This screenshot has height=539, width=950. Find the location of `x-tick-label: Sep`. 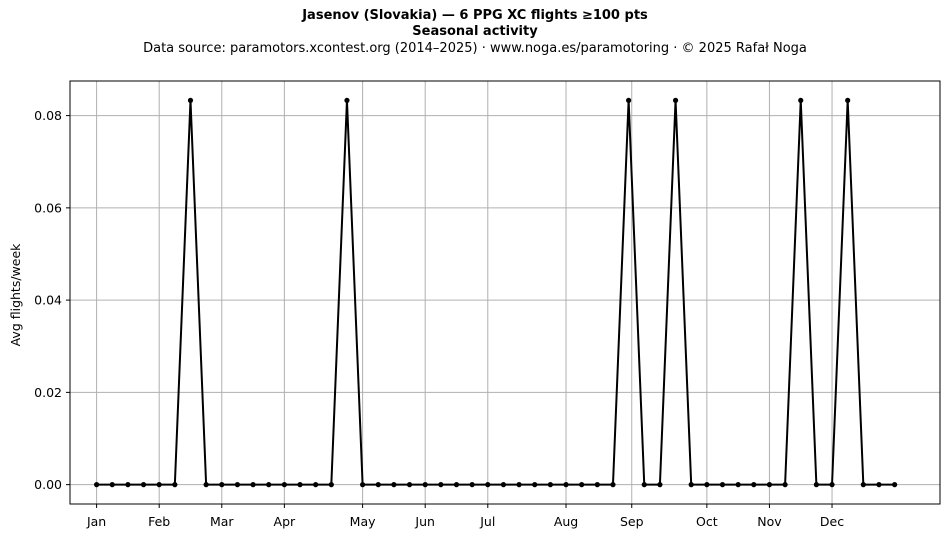

x-tick-label: Sep is located at coordinates (632, 521).